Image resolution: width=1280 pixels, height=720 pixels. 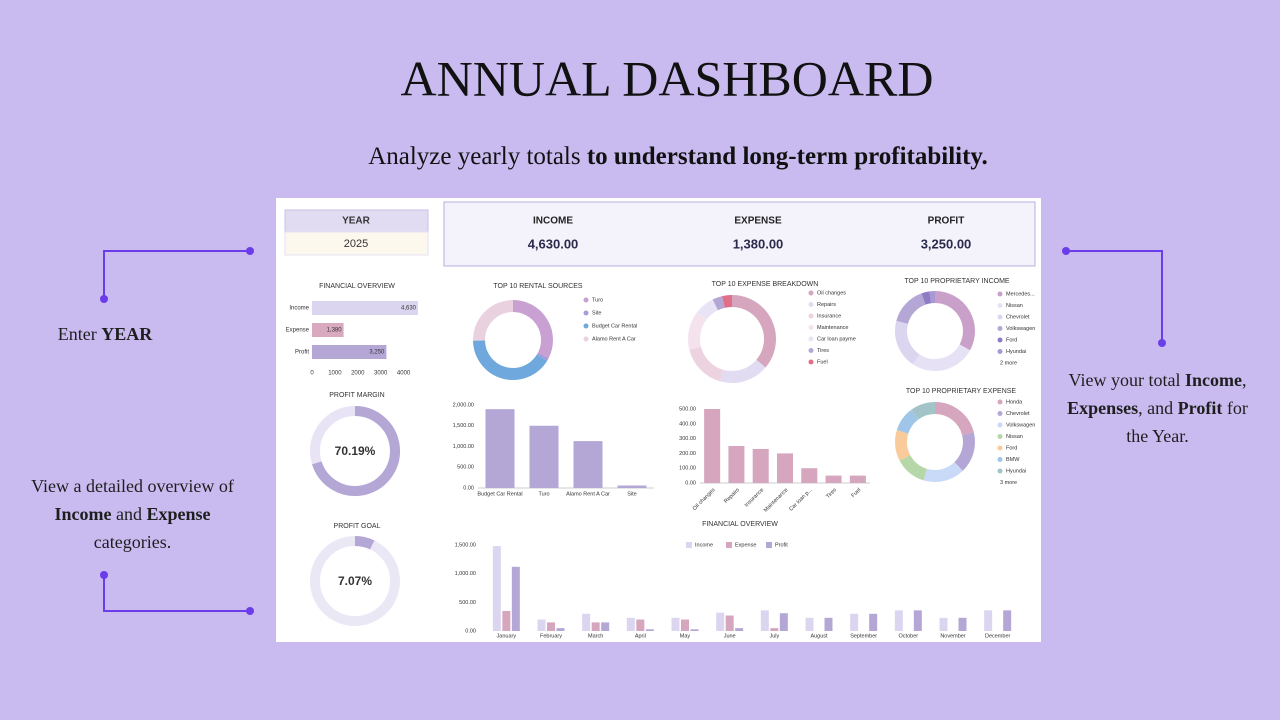 I want to click on gauge-label: 7.07%, so click(x=355, y=581).